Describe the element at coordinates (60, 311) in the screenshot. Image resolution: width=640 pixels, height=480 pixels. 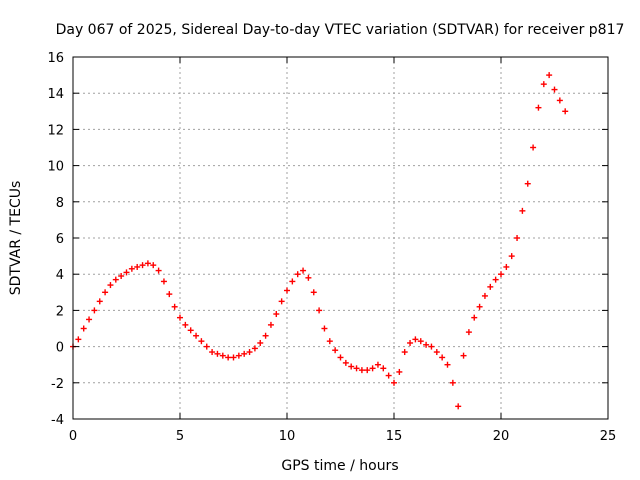
I see `y-tick-label: 2` at that location.